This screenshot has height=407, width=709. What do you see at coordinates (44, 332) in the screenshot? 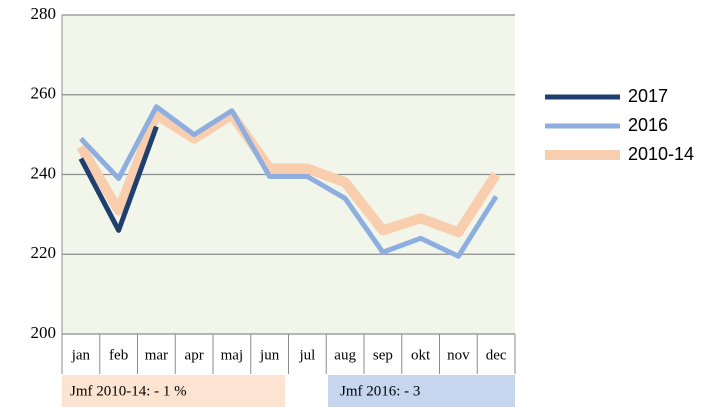
I see `y-tick-label: 200` at bounding box center [44, 332].